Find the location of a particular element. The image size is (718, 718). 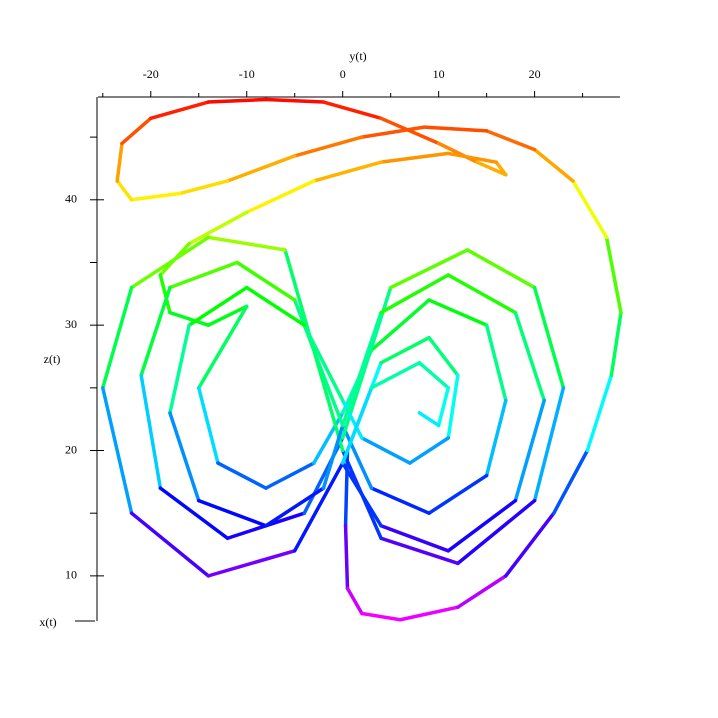

y-tick-label: 30 is located at coordinates (71, 324).